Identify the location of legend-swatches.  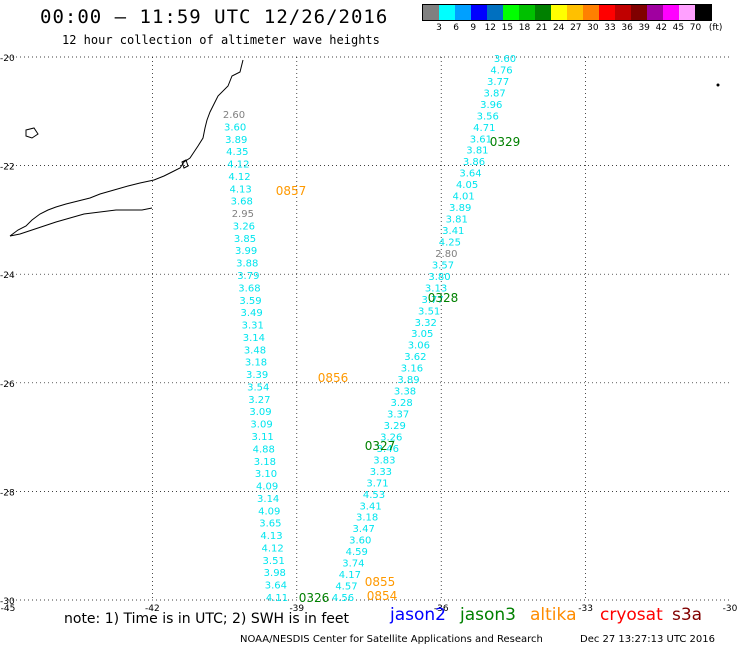
(567, 12).